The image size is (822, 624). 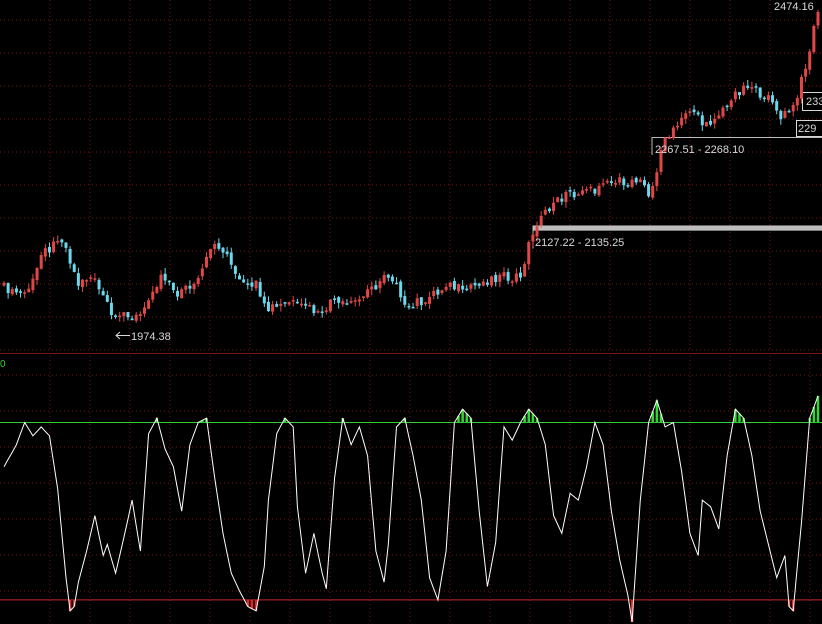 I want to click on price-tag-lower: 229, so click(x=807, y=129).